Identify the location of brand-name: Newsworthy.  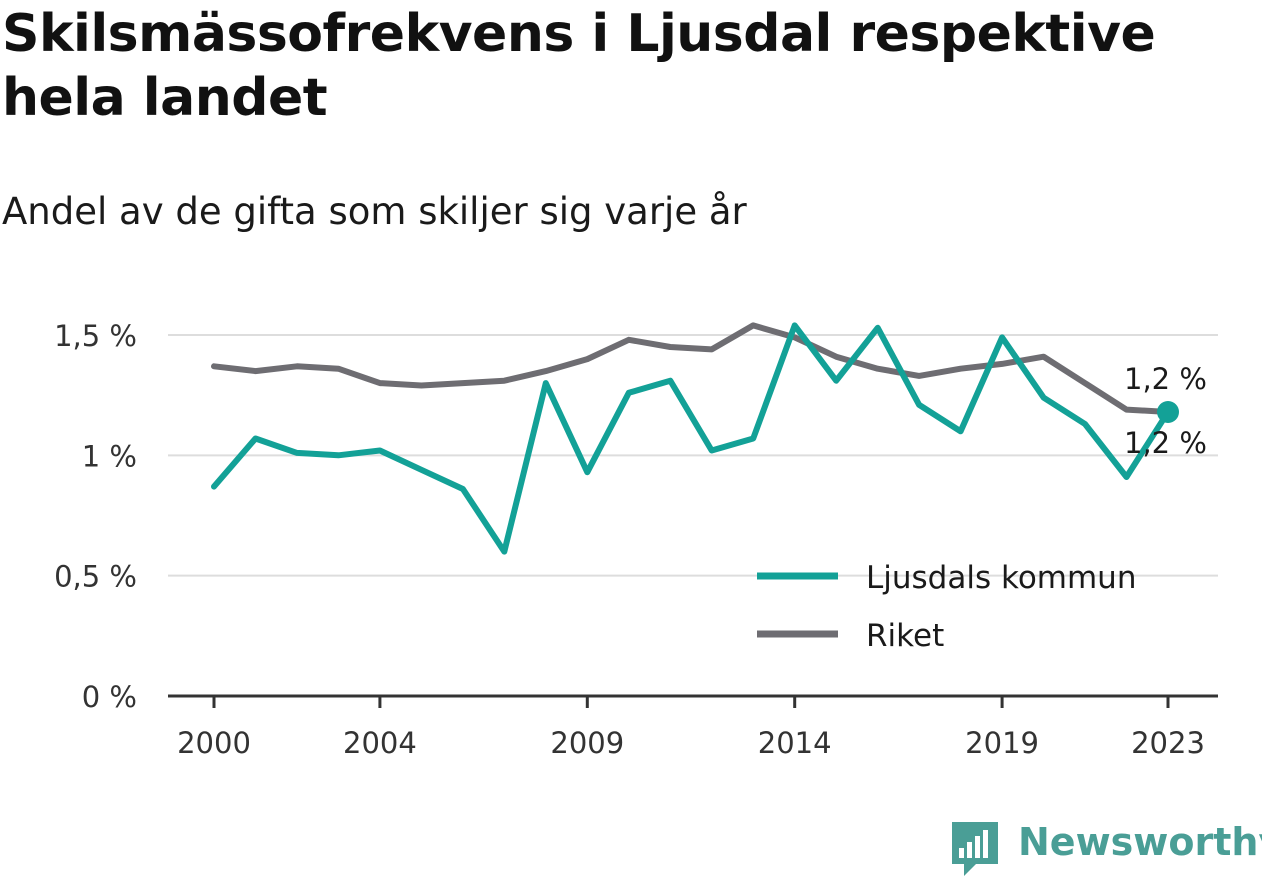
(1140, 842).